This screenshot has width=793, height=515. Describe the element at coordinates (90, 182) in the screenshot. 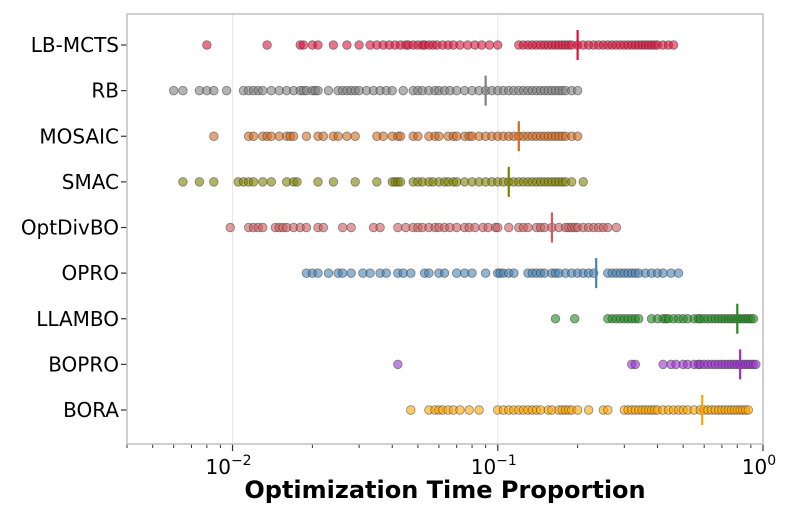

I see `y-tick-label: SMAC` at that location.